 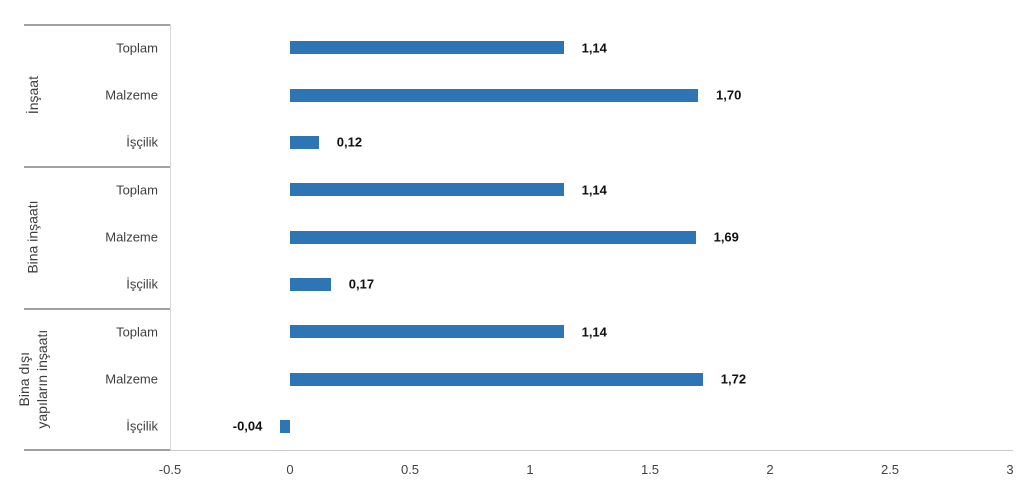 I want to click on group-label-text: Bina dışı yapıların inşaatı, so click(x=32, y=379).